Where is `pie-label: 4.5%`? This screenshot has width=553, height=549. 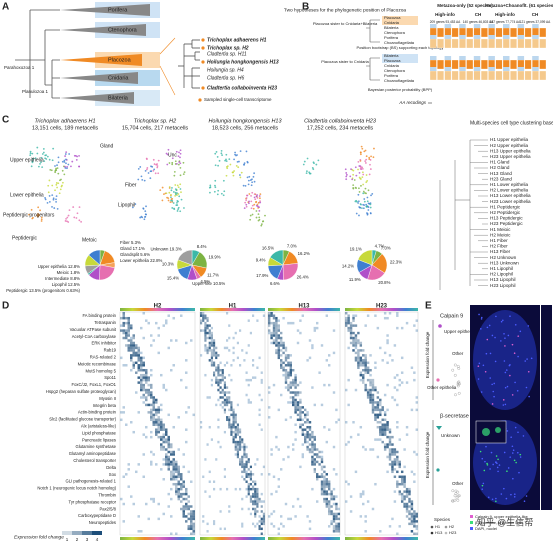 pie-label: 4.5% is located at coordinates (205, 281).